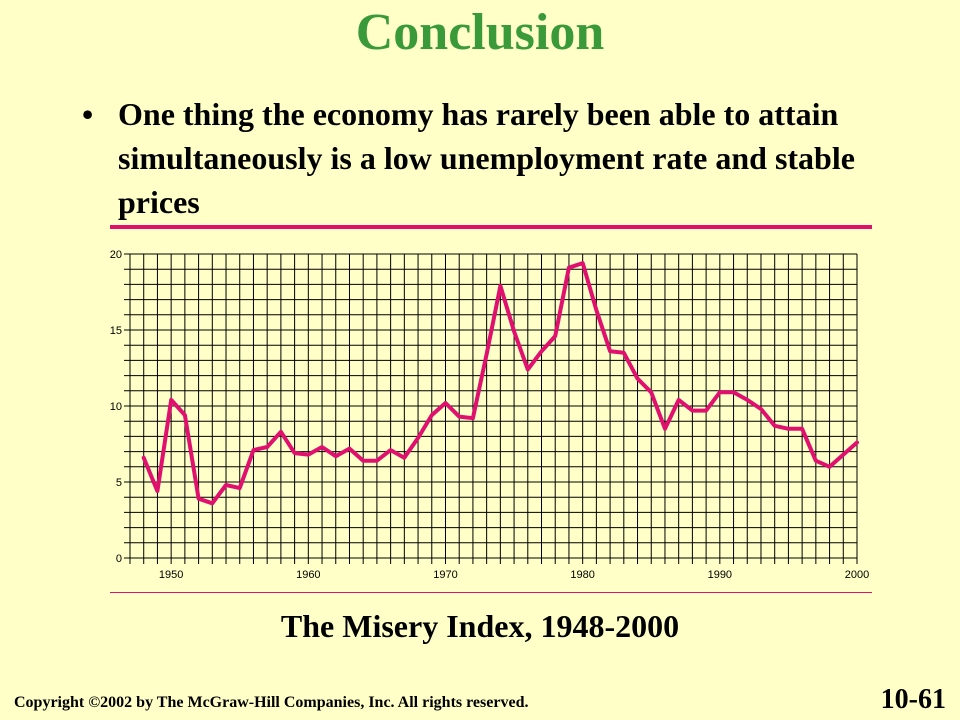 This screenshot has height=720, width=960. I want to click on x-tick-label: 1950, so click(171, 575).